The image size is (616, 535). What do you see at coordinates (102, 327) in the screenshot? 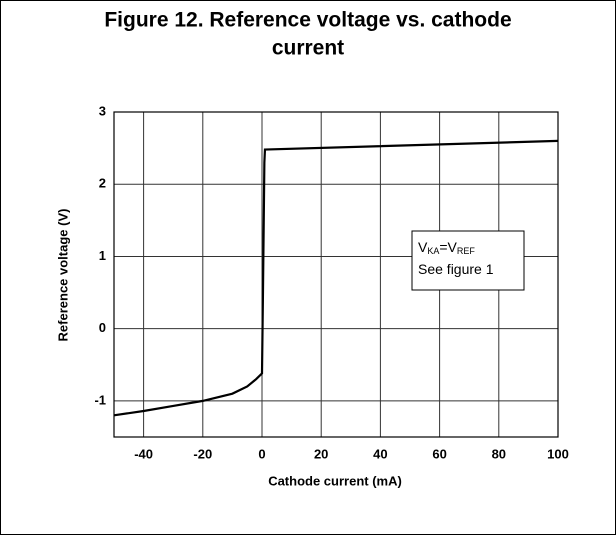
I see `y-tick-label: 0` at bounding box center [102, 327].